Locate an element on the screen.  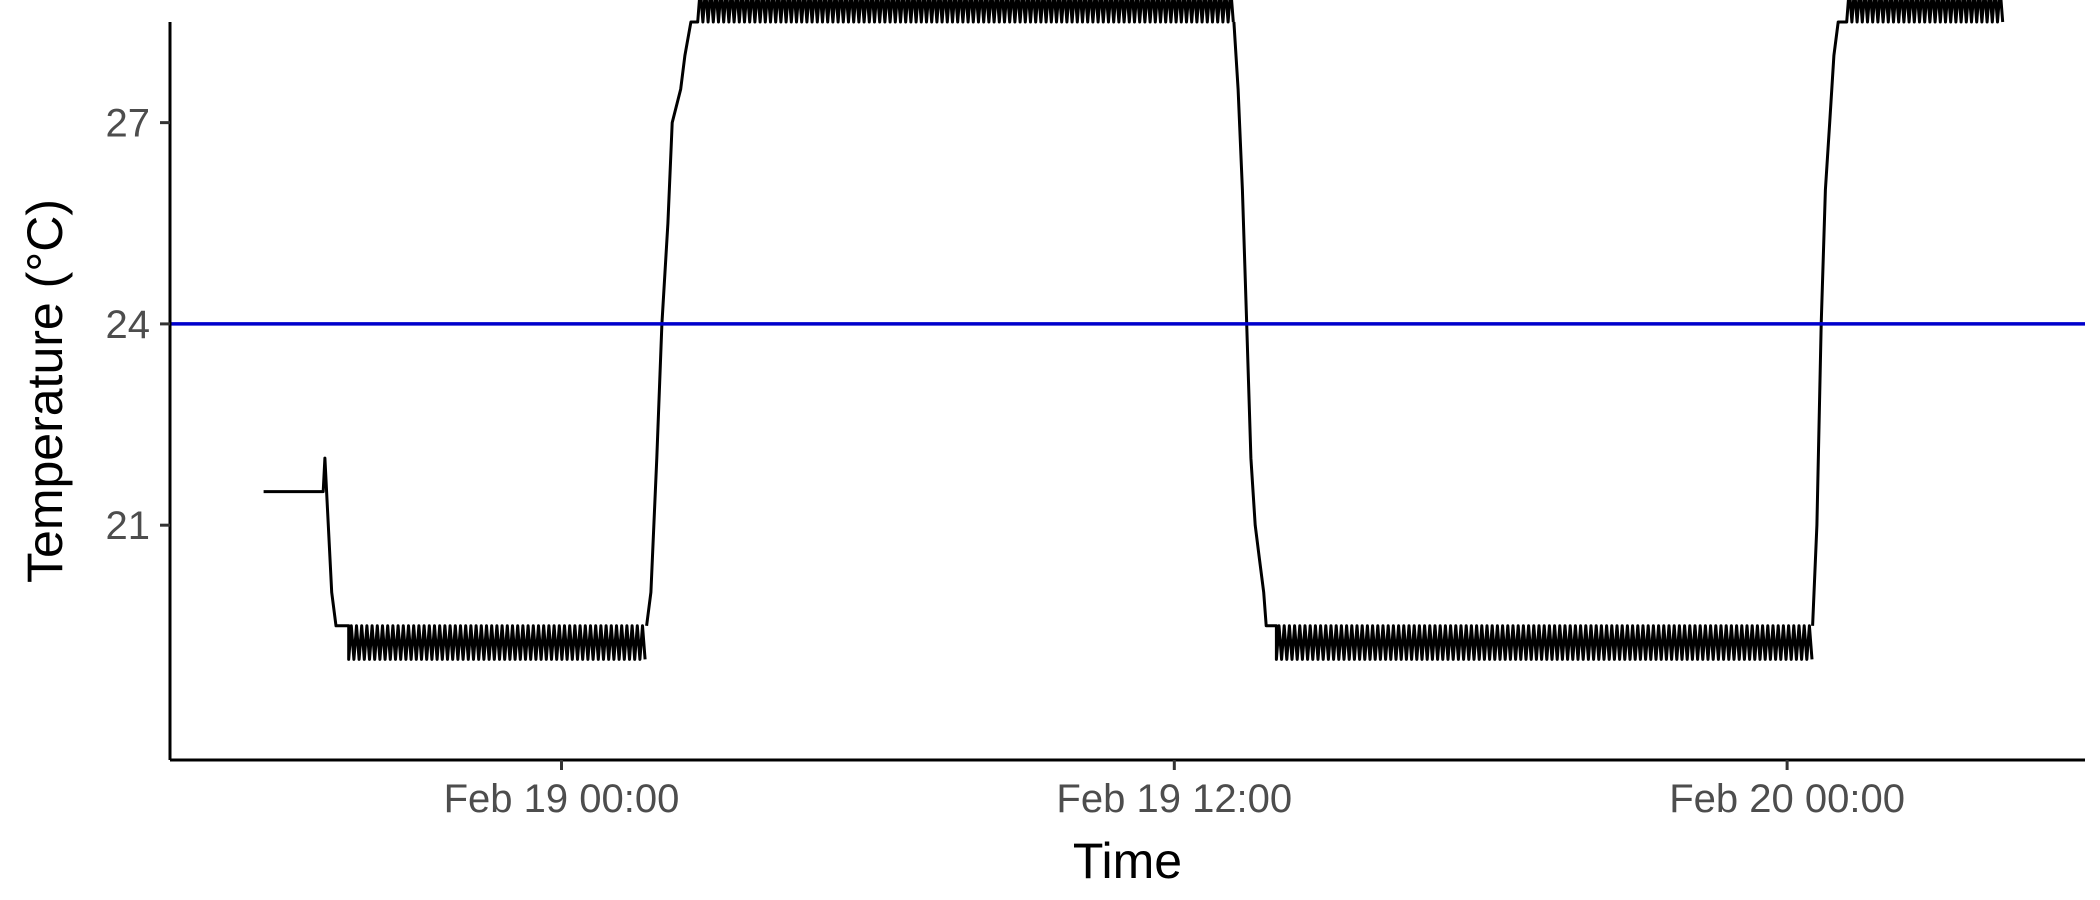
y-tick-label: 27 is located at coordinates (128, 124).